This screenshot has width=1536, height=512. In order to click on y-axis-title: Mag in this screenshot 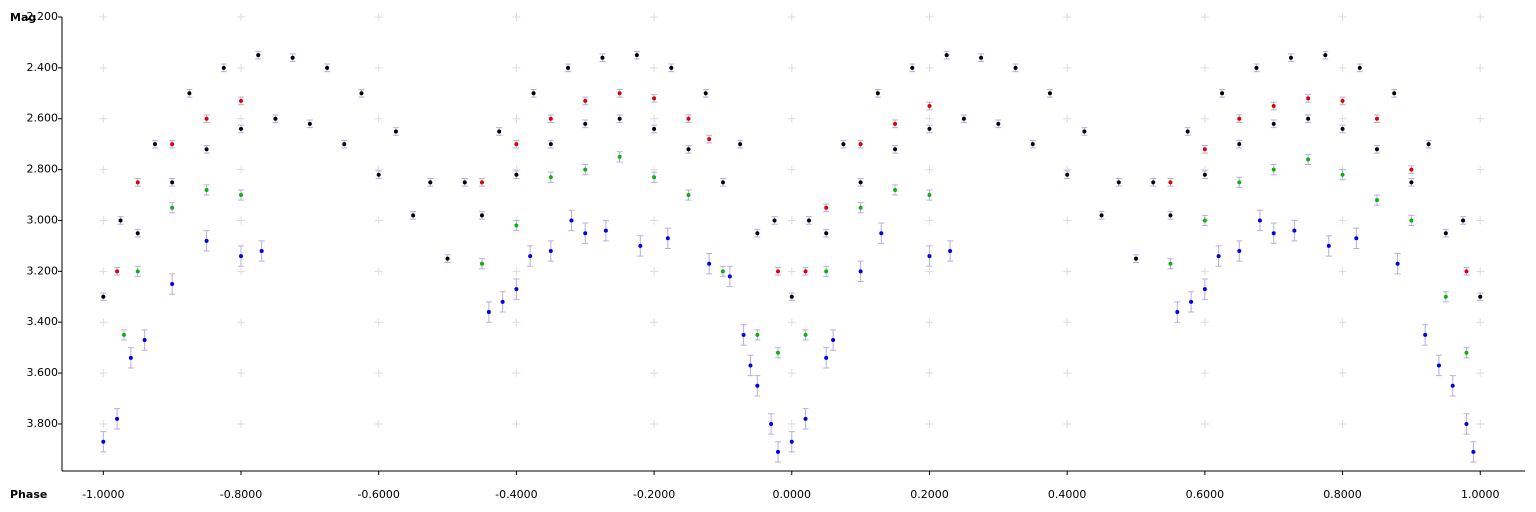, I will do `click(23, 17)`.